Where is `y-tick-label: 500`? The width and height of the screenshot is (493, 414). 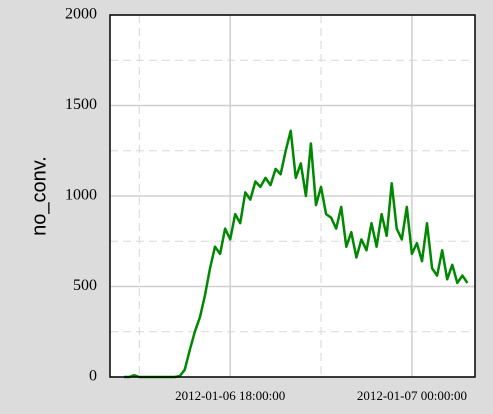 y-tick-label: 500 is located at coordinates (85, 285).